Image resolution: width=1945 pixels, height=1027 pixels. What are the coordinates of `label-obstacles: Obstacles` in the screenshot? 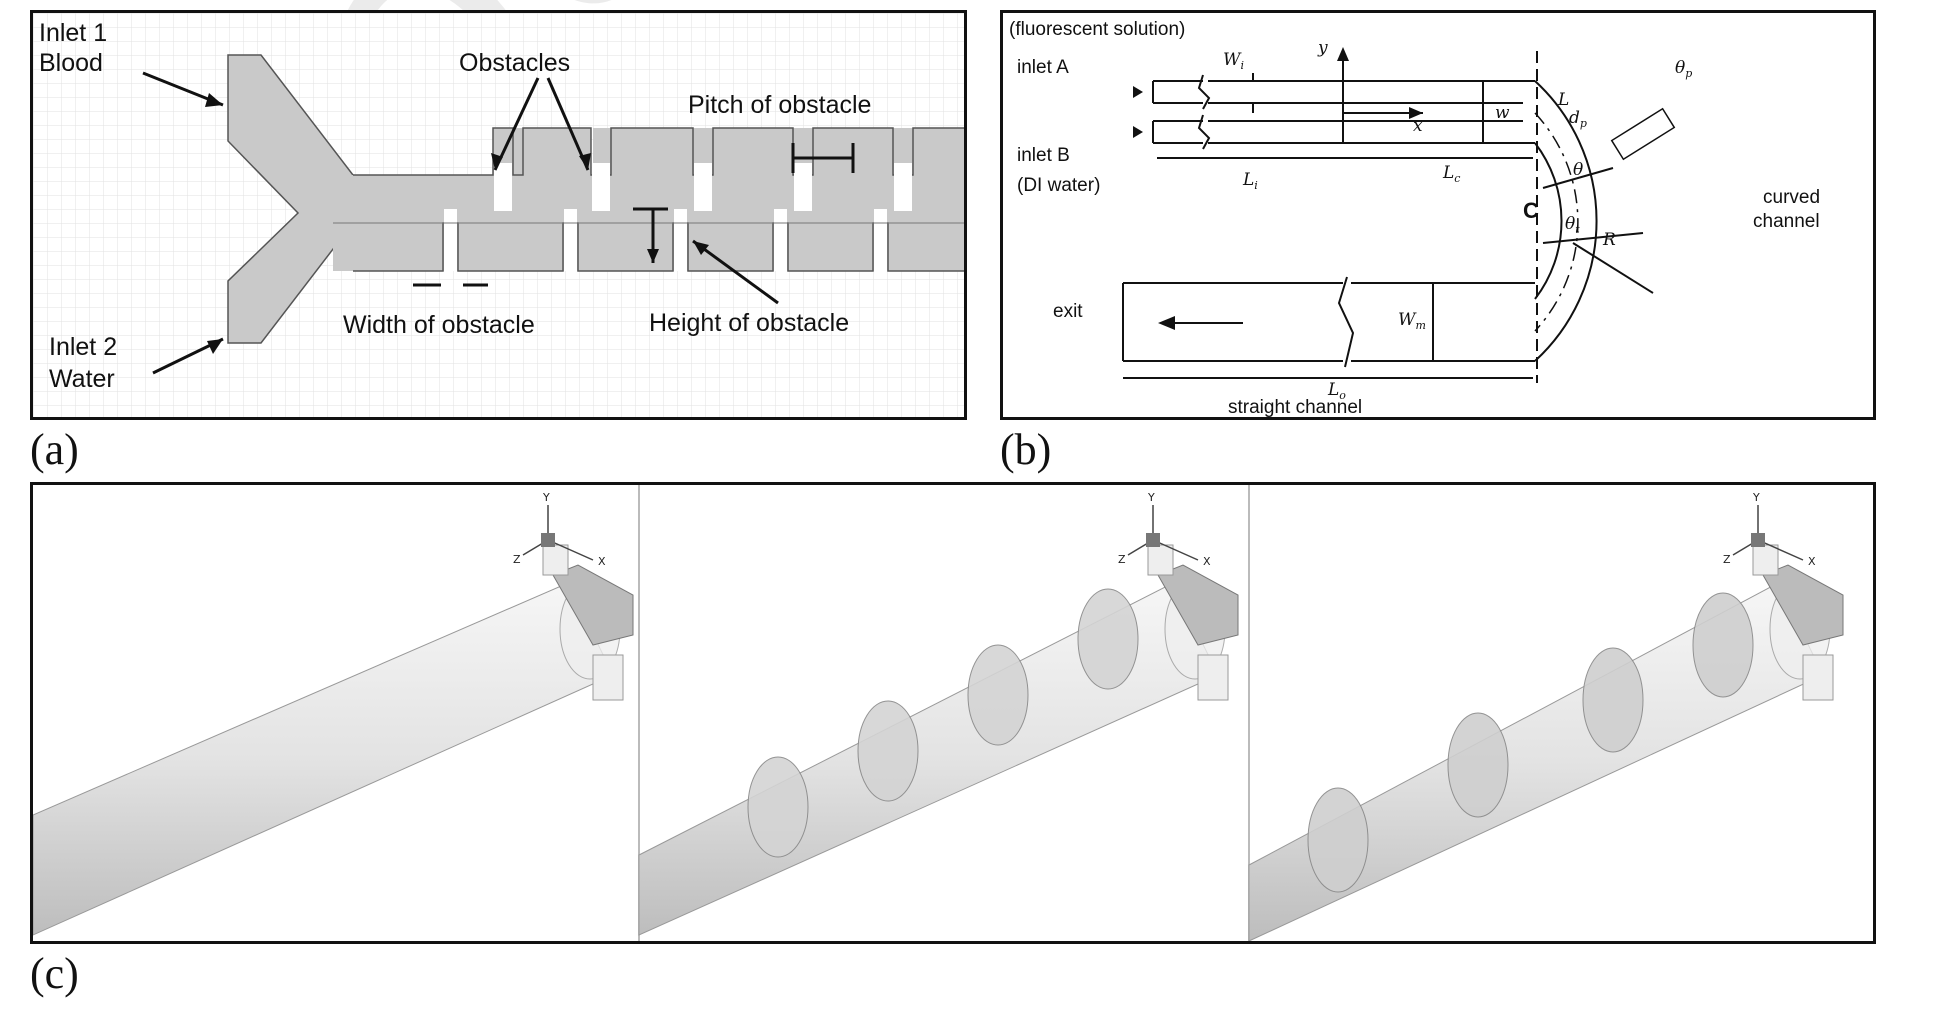 It's located at (514, 63).